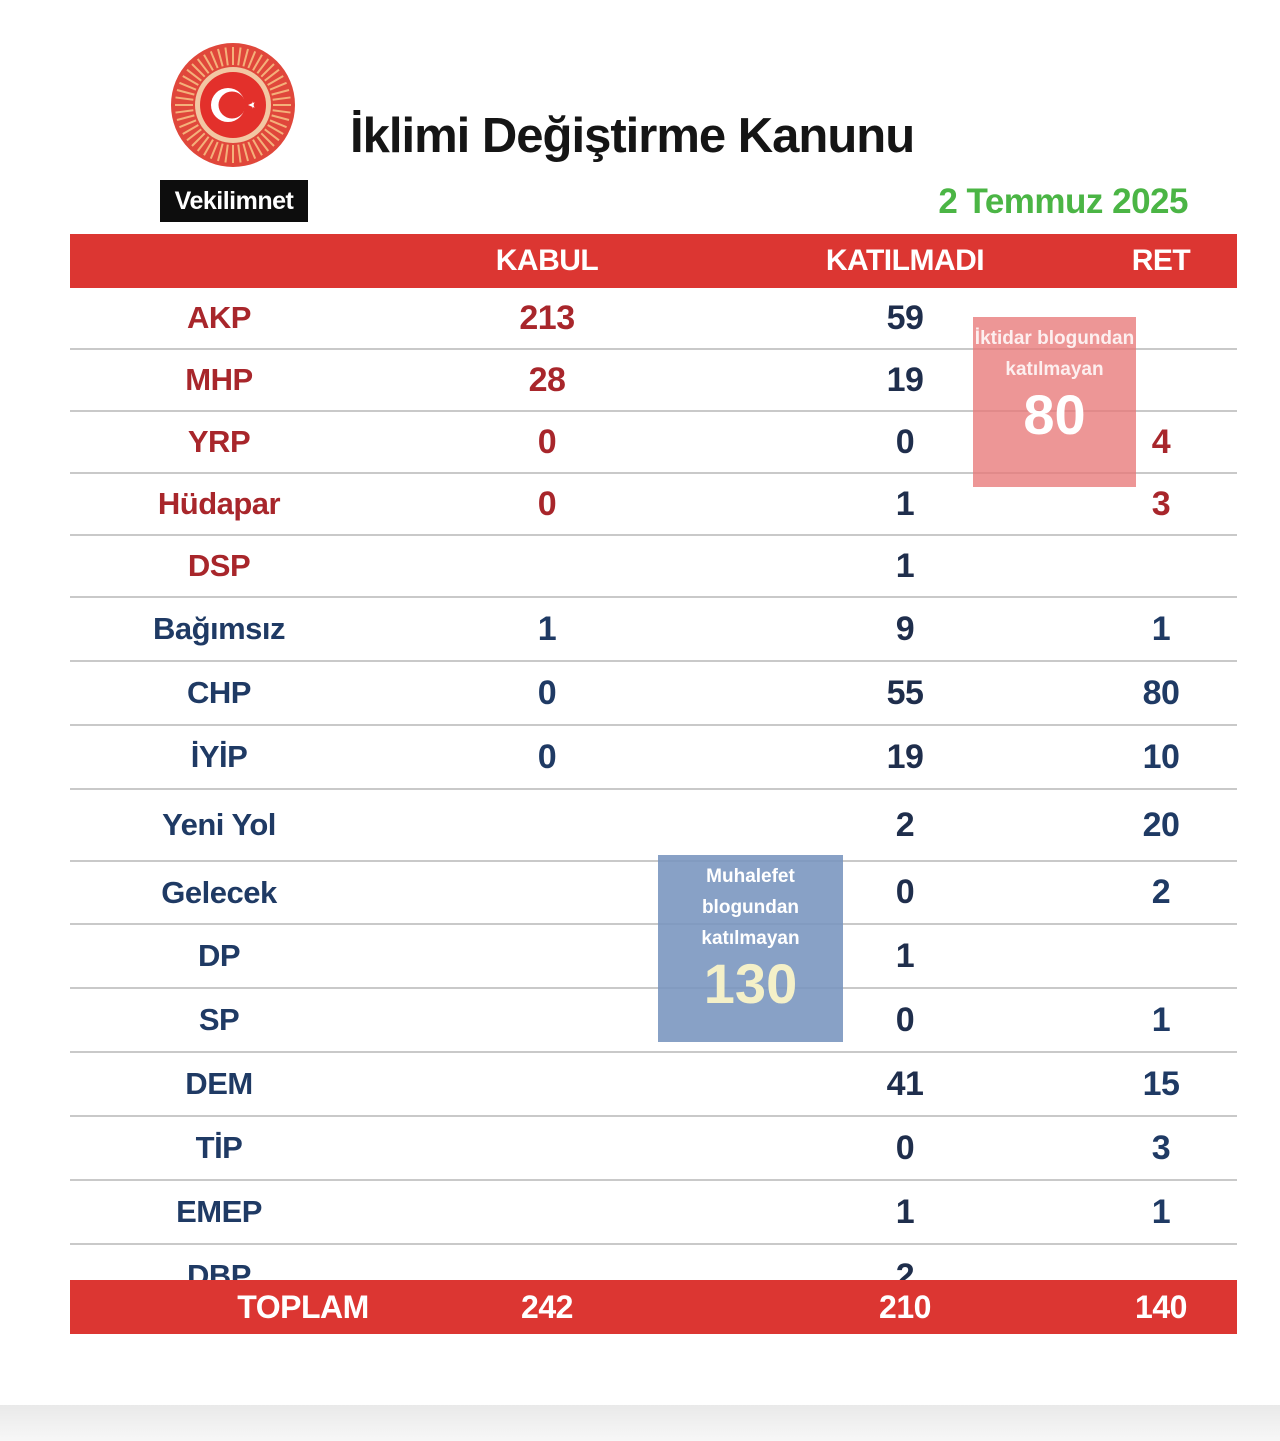  Describe the element at coordinates (219, 1083) in the screenshot. I see `party-name: DEM` at that location.